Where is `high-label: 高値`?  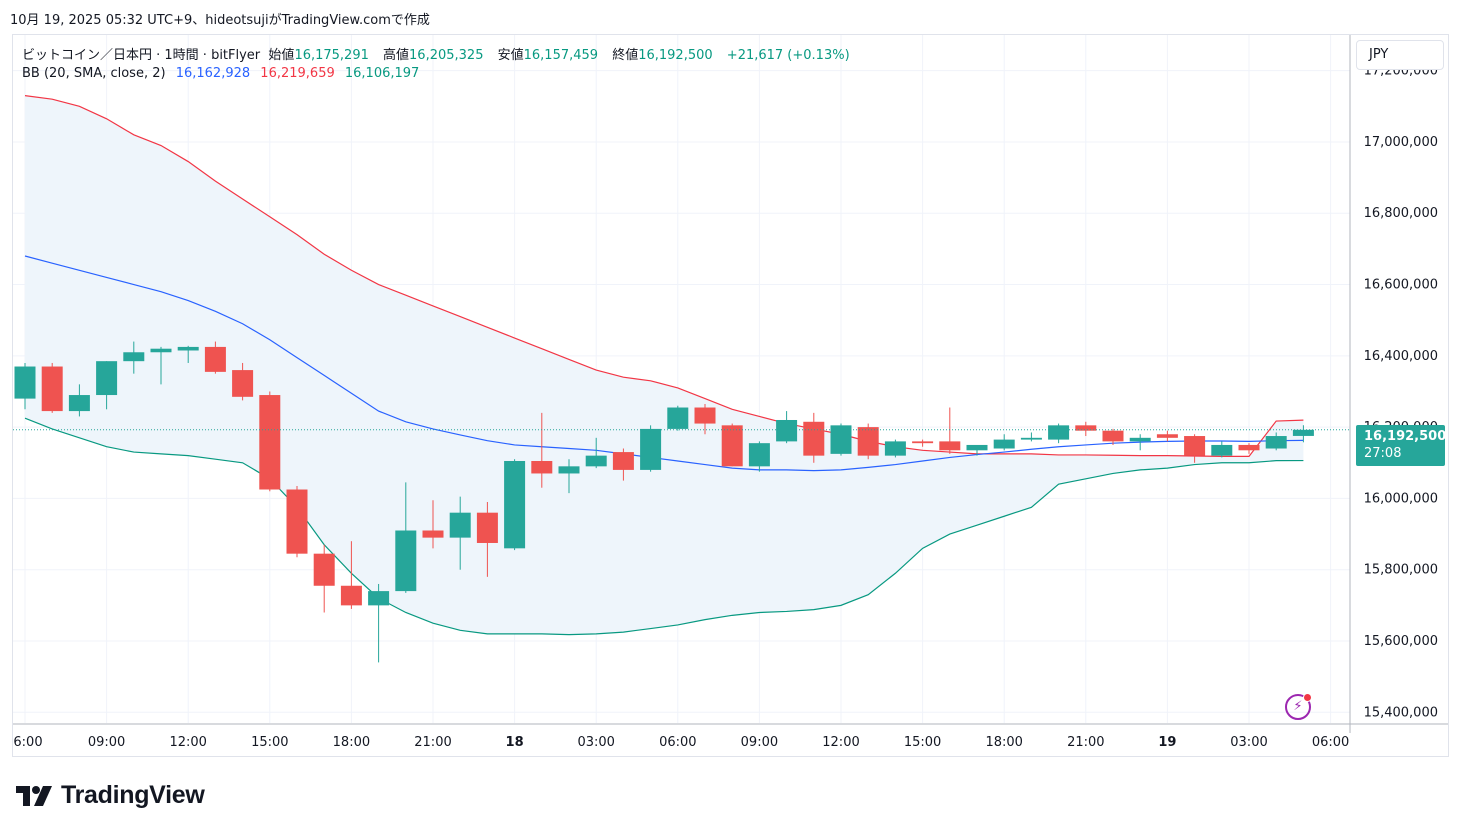 high-label: 高値 is located at coordinates (396, 55).